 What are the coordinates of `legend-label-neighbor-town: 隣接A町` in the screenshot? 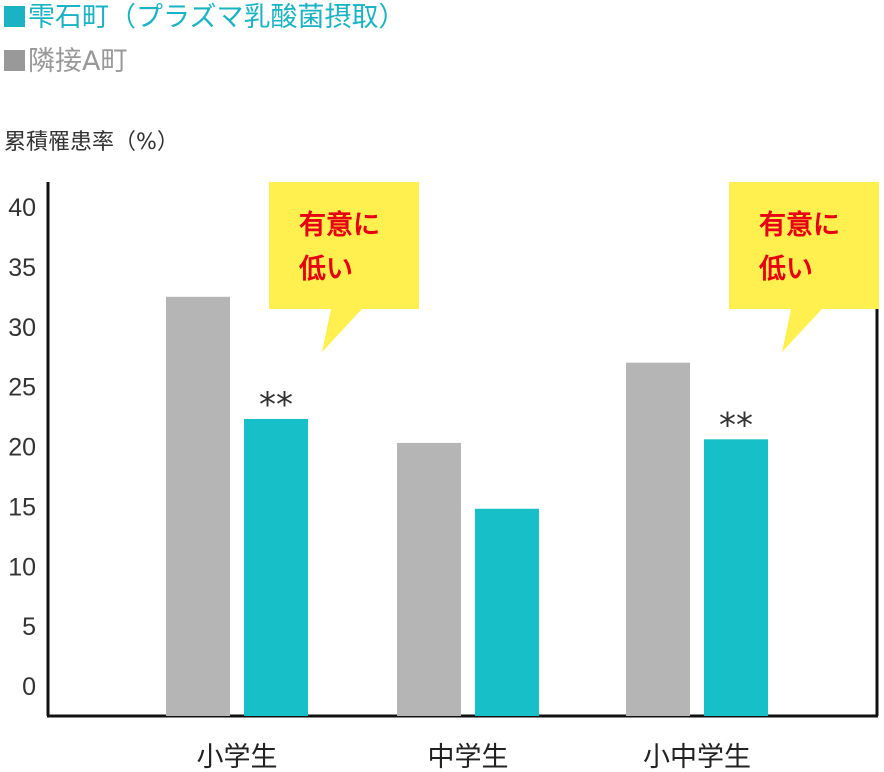 It's located at (78, 61).